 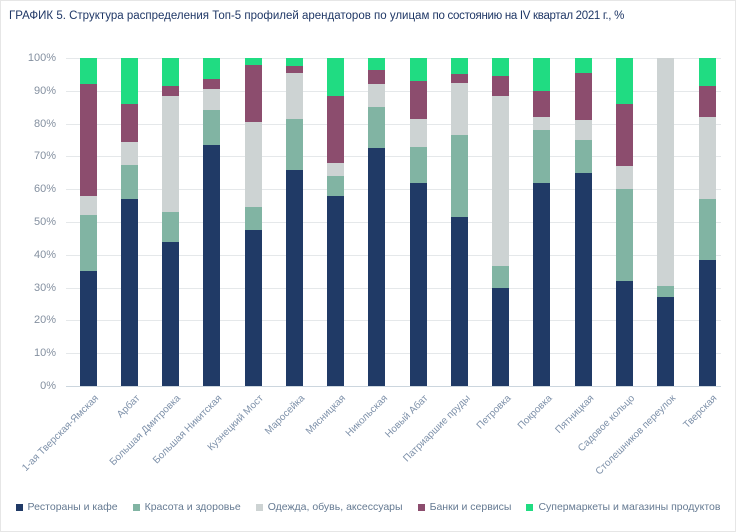 What do you see at coordinates (494, 412) in the screenshot?
I see `x-tick-label: Петровка` at bounding box center [494, 412].